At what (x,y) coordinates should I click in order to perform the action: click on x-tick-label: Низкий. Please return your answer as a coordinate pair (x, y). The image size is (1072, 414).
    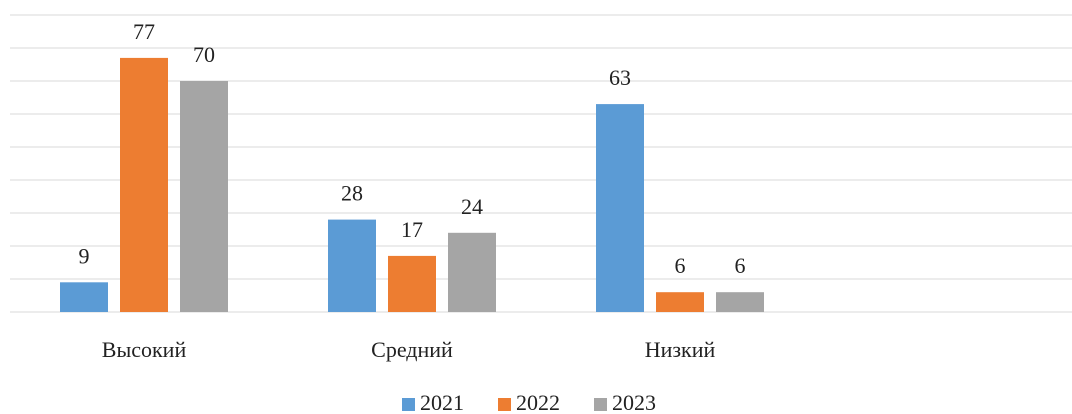
    Looking at the image, I should click on (680, 349).